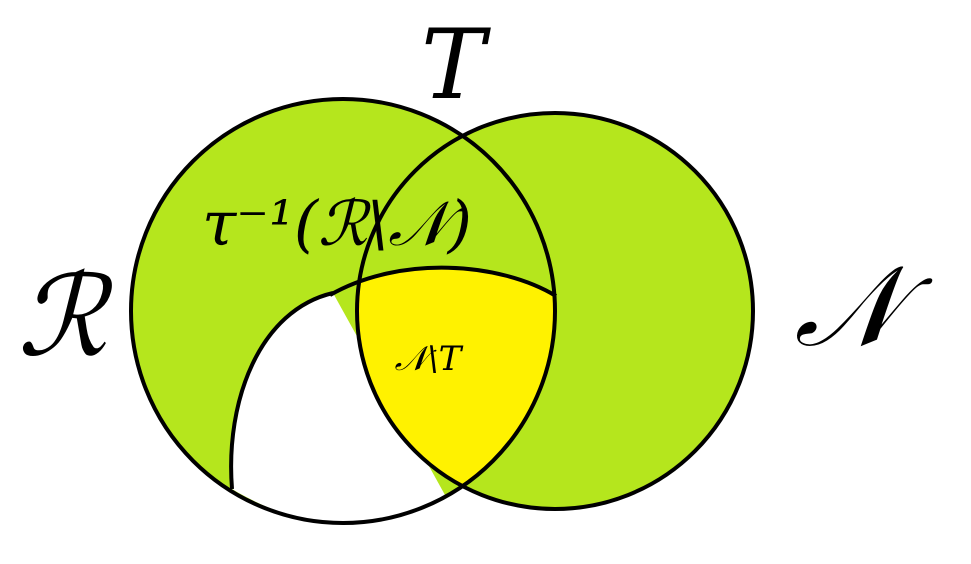 This screenshot has width=971, height=564. What do you see at coordinates (65, 317) in the screenshot?
I see `label-left-set: ℛ` at bounding box center [65, 317].